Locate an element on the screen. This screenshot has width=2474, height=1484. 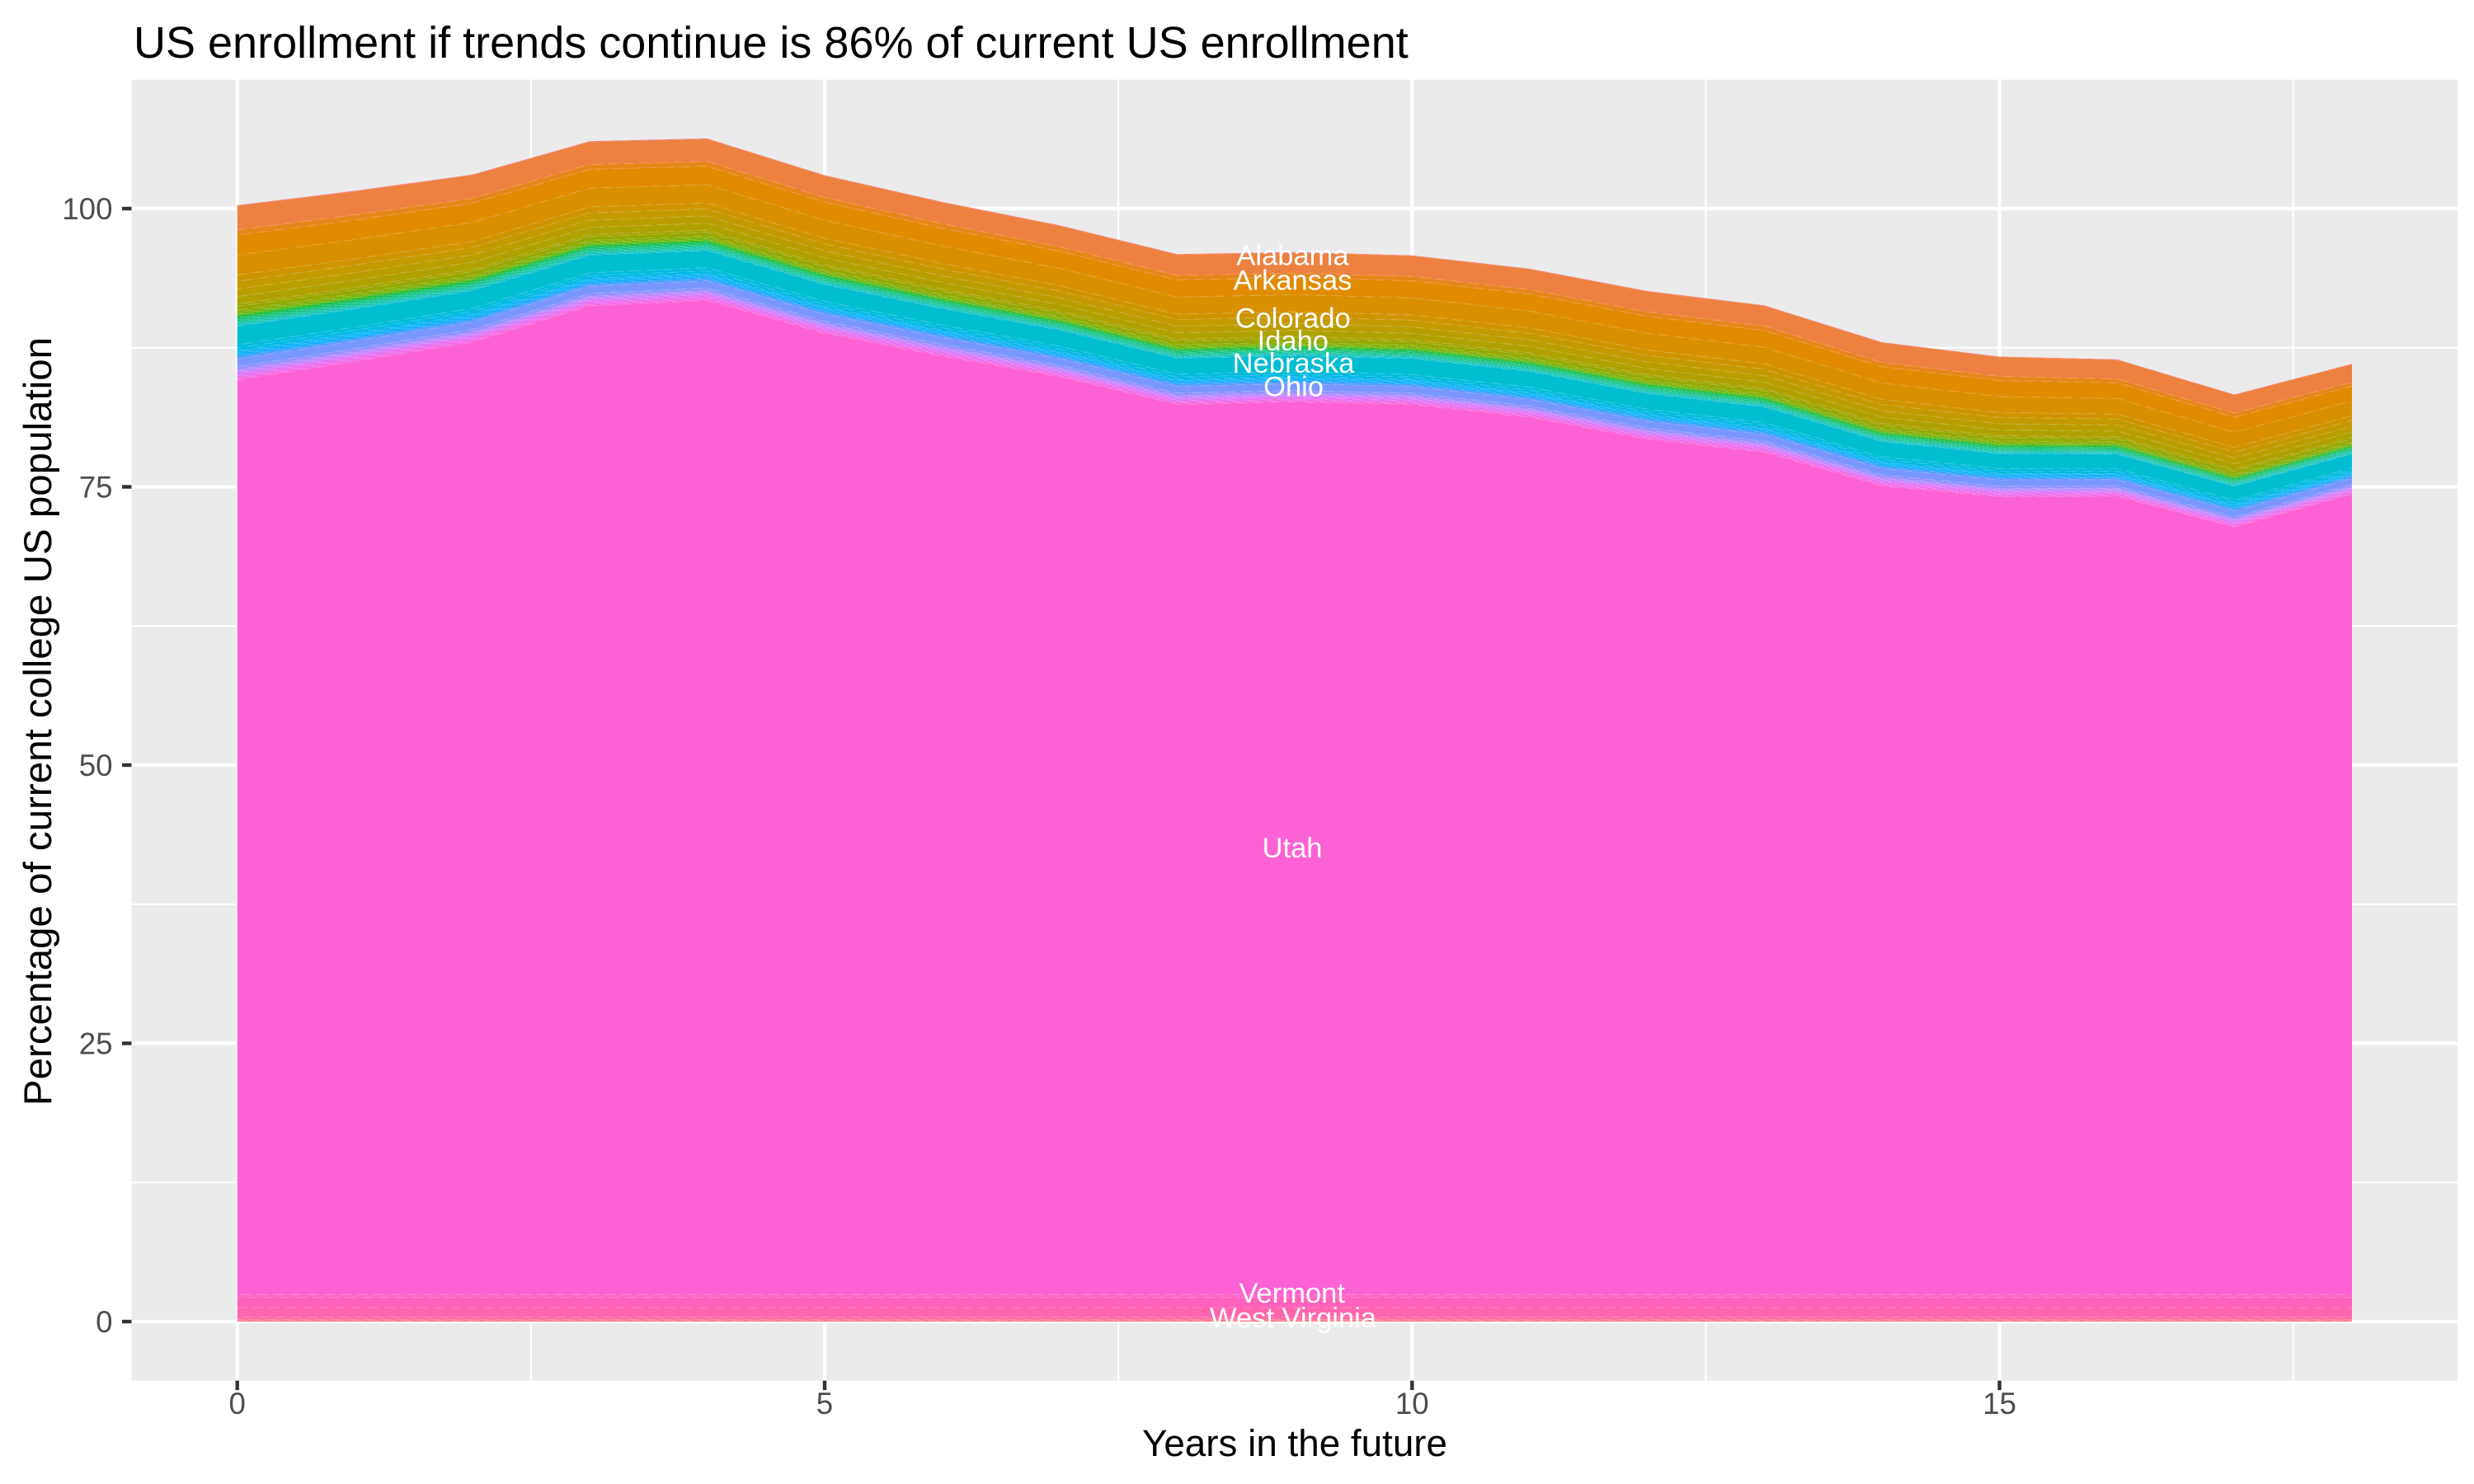
svg-text: West Virginia is located at coordinates (1293, 1318).